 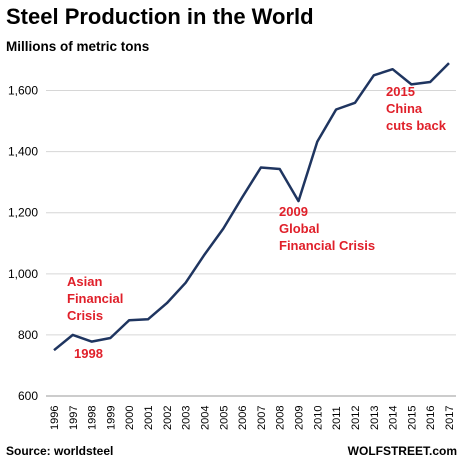 I want to click on x-tick-label: 1996, so click(x=55, y=418).